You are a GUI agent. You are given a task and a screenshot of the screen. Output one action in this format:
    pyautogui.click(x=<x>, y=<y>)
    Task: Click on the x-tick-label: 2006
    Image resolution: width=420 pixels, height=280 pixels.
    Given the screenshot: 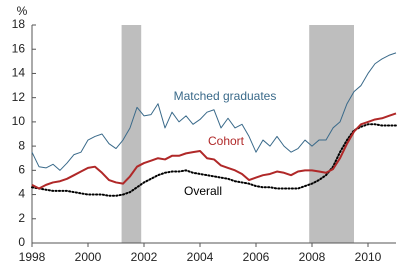 What is the action you would take?
    pyautogui.click(x=256, y=257)
    